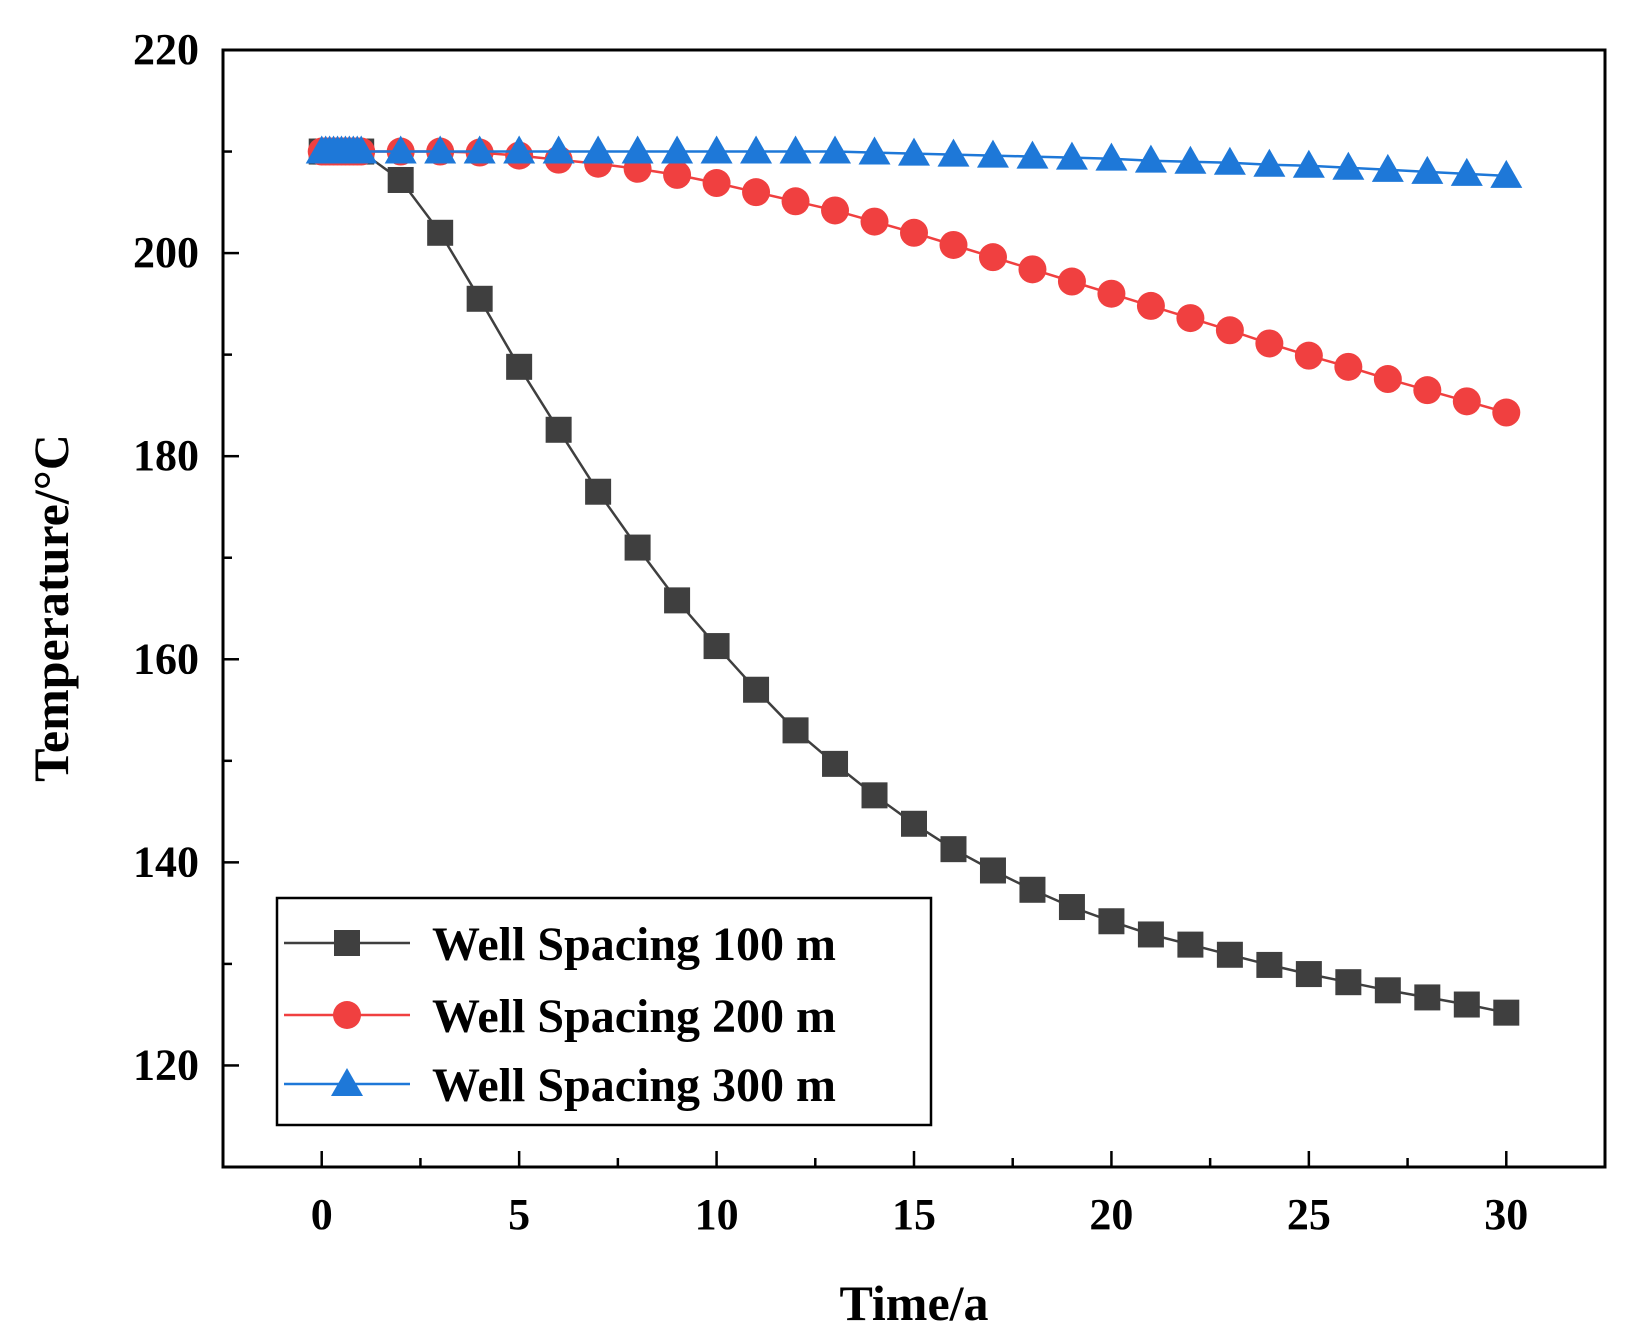  What do you see at coordinates (166, 658) in the screenshot?
I see `y-tick-label: 160` at bounding box center [166, 658].